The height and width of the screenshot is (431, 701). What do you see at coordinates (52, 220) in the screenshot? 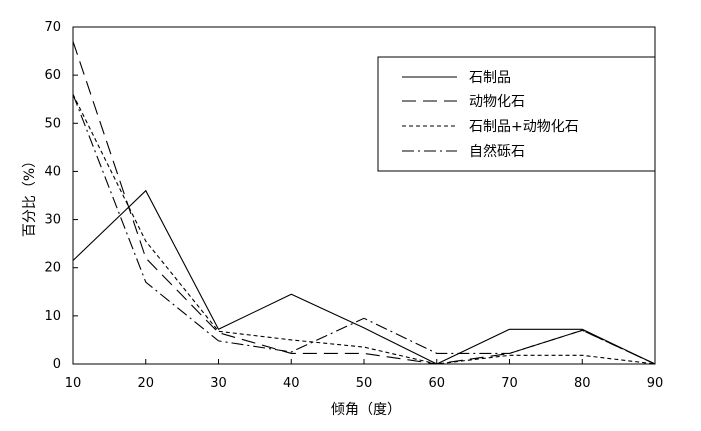
I see `y-tick-label: 30` at bounding box center [52, 220].